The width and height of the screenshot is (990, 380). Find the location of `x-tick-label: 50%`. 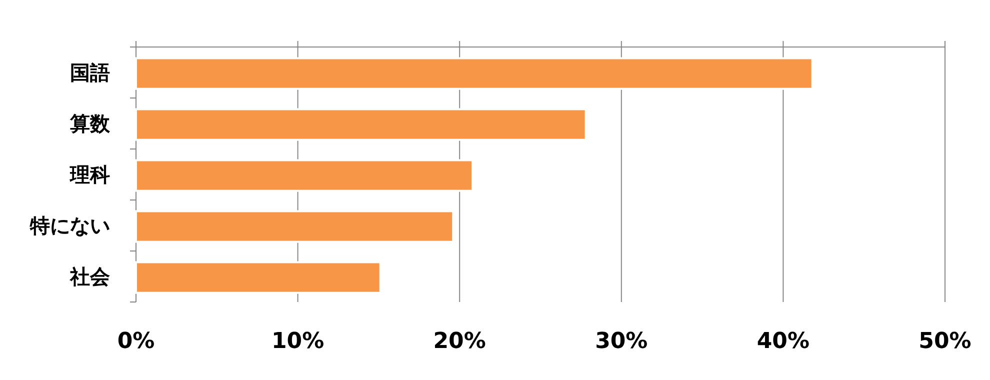

x-tick-label: 50% is located at coordinates (945, 341).